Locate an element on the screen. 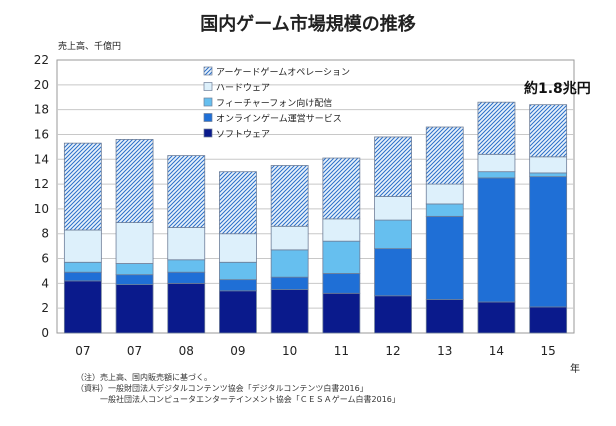 The image size is (616, 426). y-tick-label: 2 is located at coordinates (45, 308).